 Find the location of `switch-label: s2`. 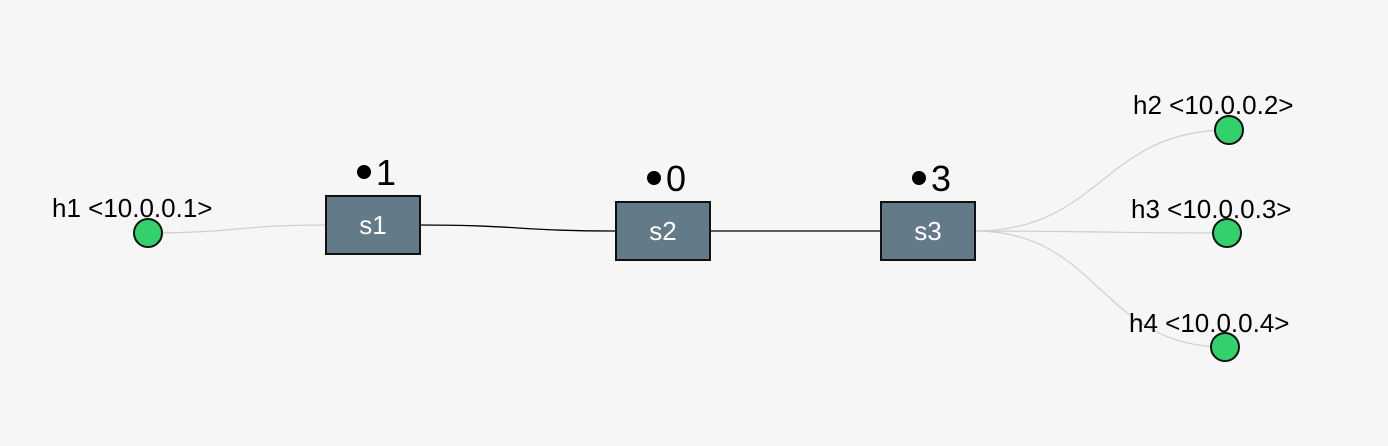

switch-label: s2 is located at coordinates (662, 231).